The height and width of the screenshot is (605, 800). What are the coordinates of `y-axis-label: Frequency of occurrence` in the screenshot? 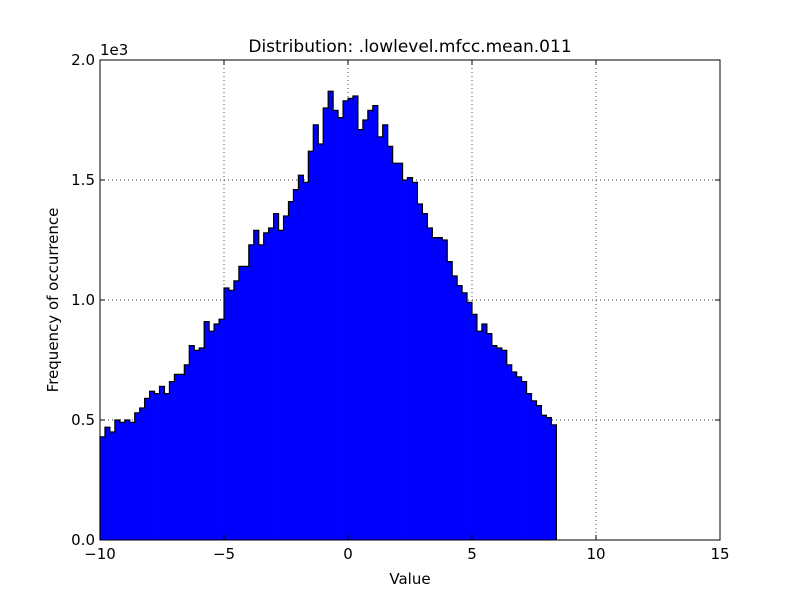 It's located at (53, 300).